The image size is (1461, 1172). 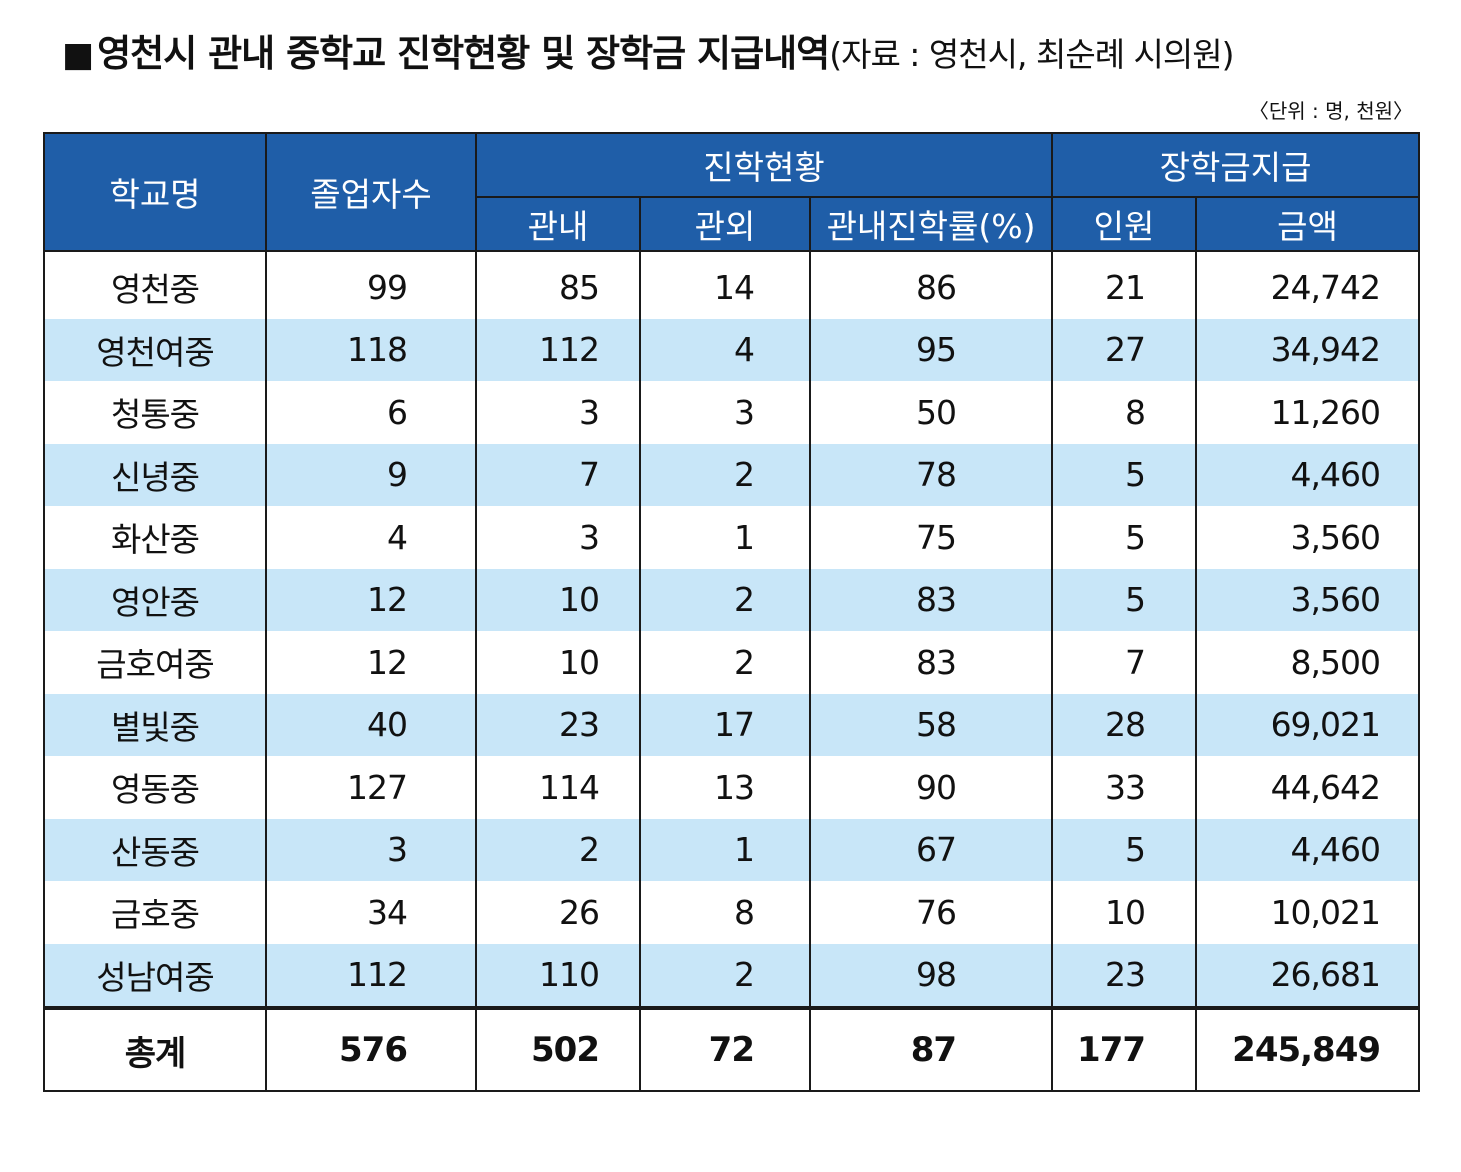 What do you see at coordinates (1308, 224) in the screenshot?
I see `header-amount: 금액` at bounding box center [1308, 224].